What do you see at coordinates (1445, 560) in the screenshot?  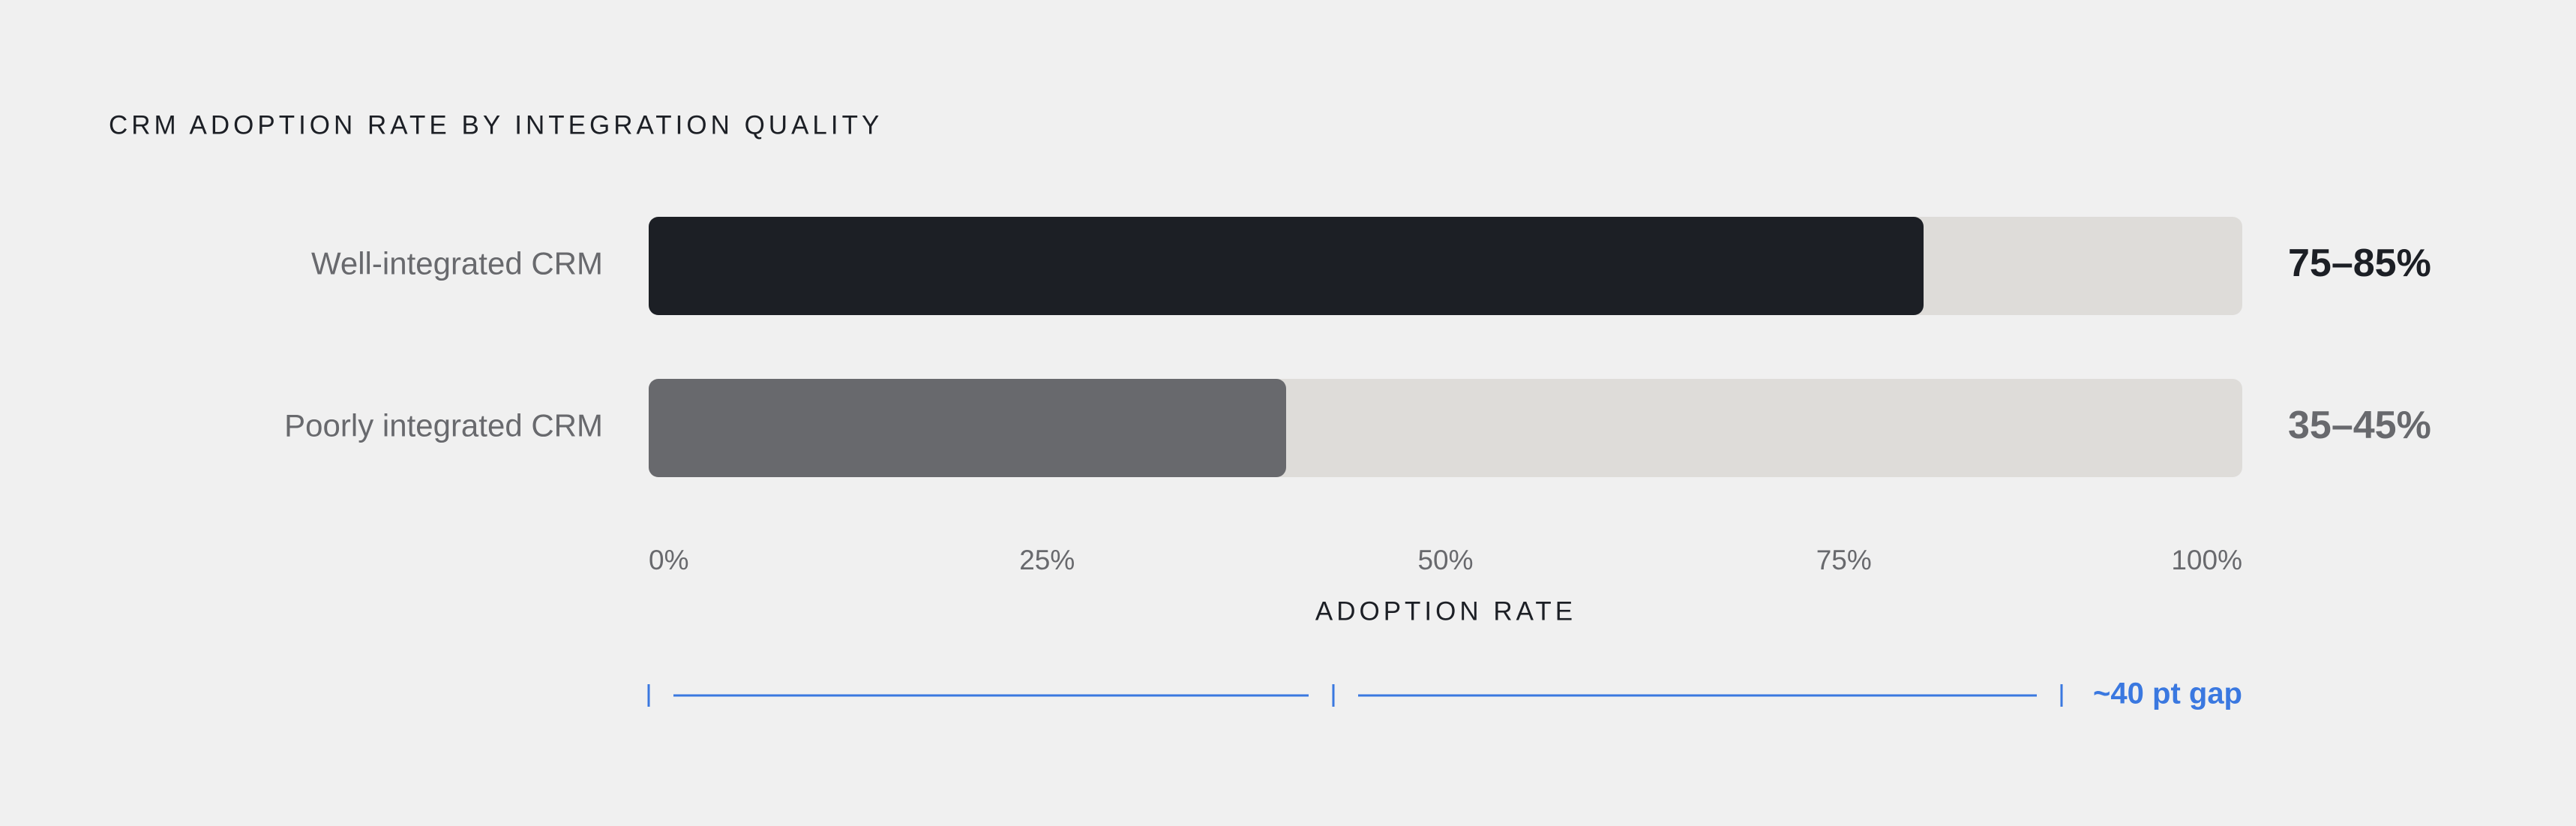 I see `x-tick-label: 50%` at bounding box center [1445, 560].